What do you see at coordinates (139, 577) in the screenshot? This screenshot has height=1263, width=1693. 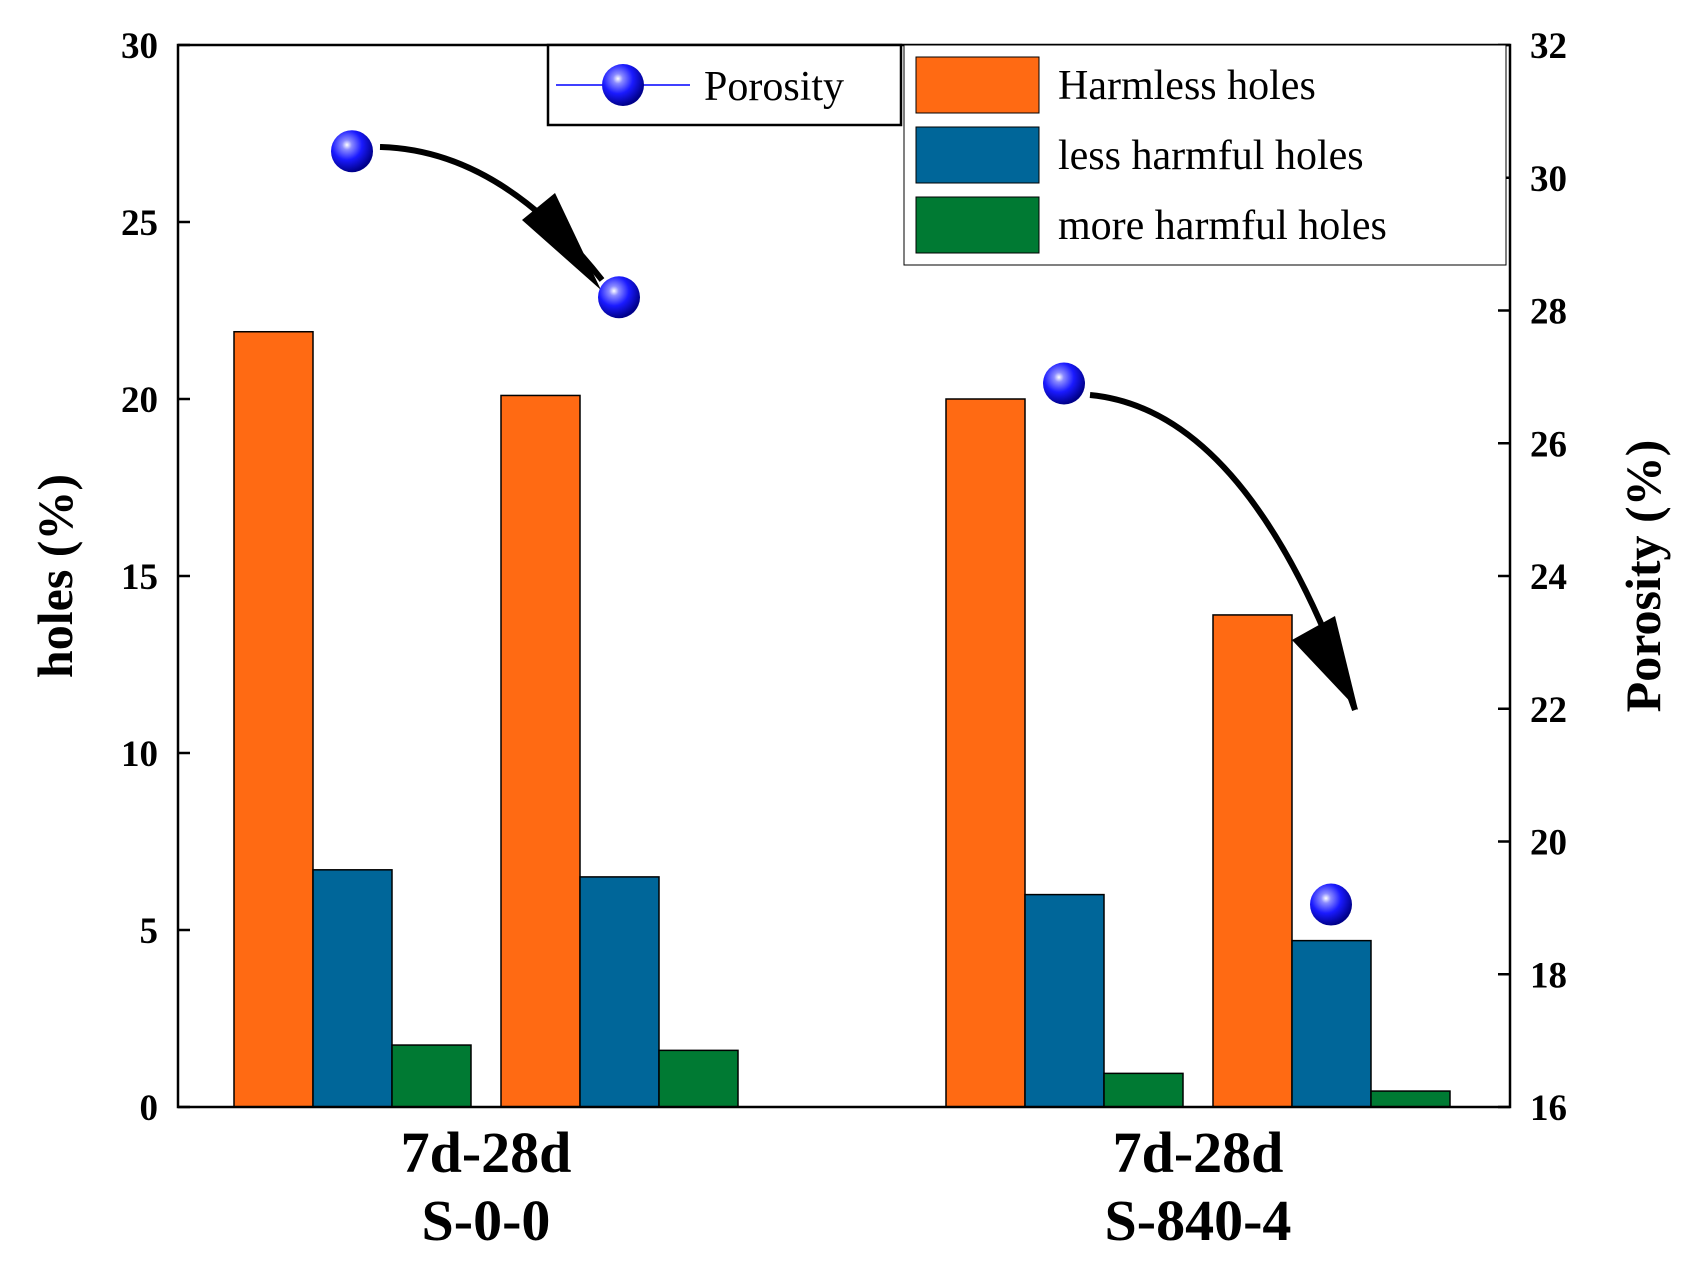 I see `left-tick-label: 15` at bounding box center [139, 577].